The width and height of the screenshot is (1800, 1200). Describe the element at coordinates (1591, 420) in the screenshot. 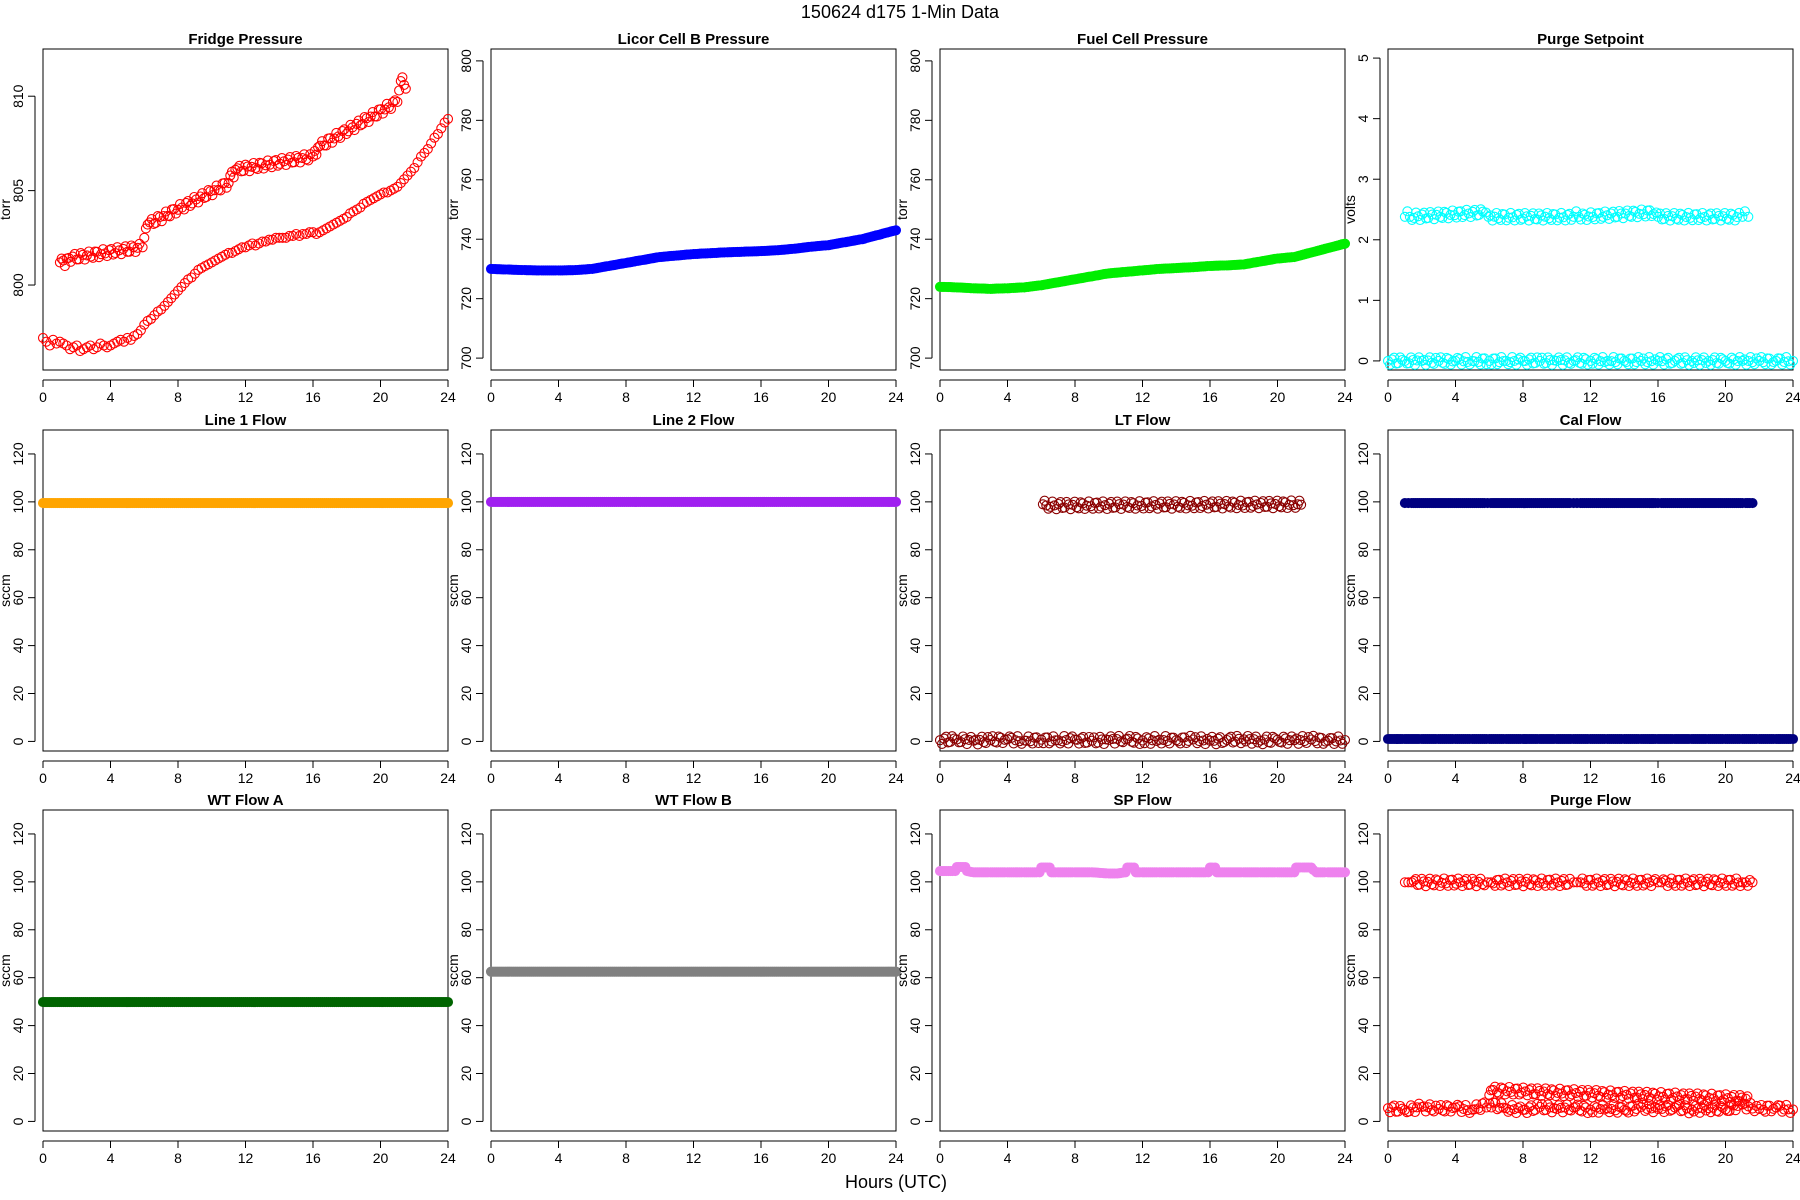

I see `panel-title: Cal Flow` at that location.